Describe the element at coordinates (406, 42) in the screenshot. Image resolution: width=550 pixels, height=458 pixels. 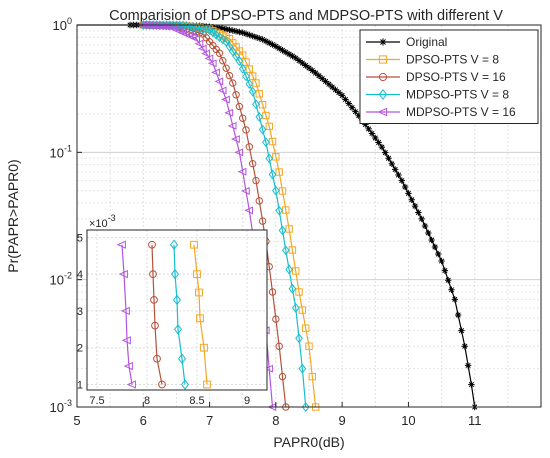
I see `legend-entry-original: Original` at that location.